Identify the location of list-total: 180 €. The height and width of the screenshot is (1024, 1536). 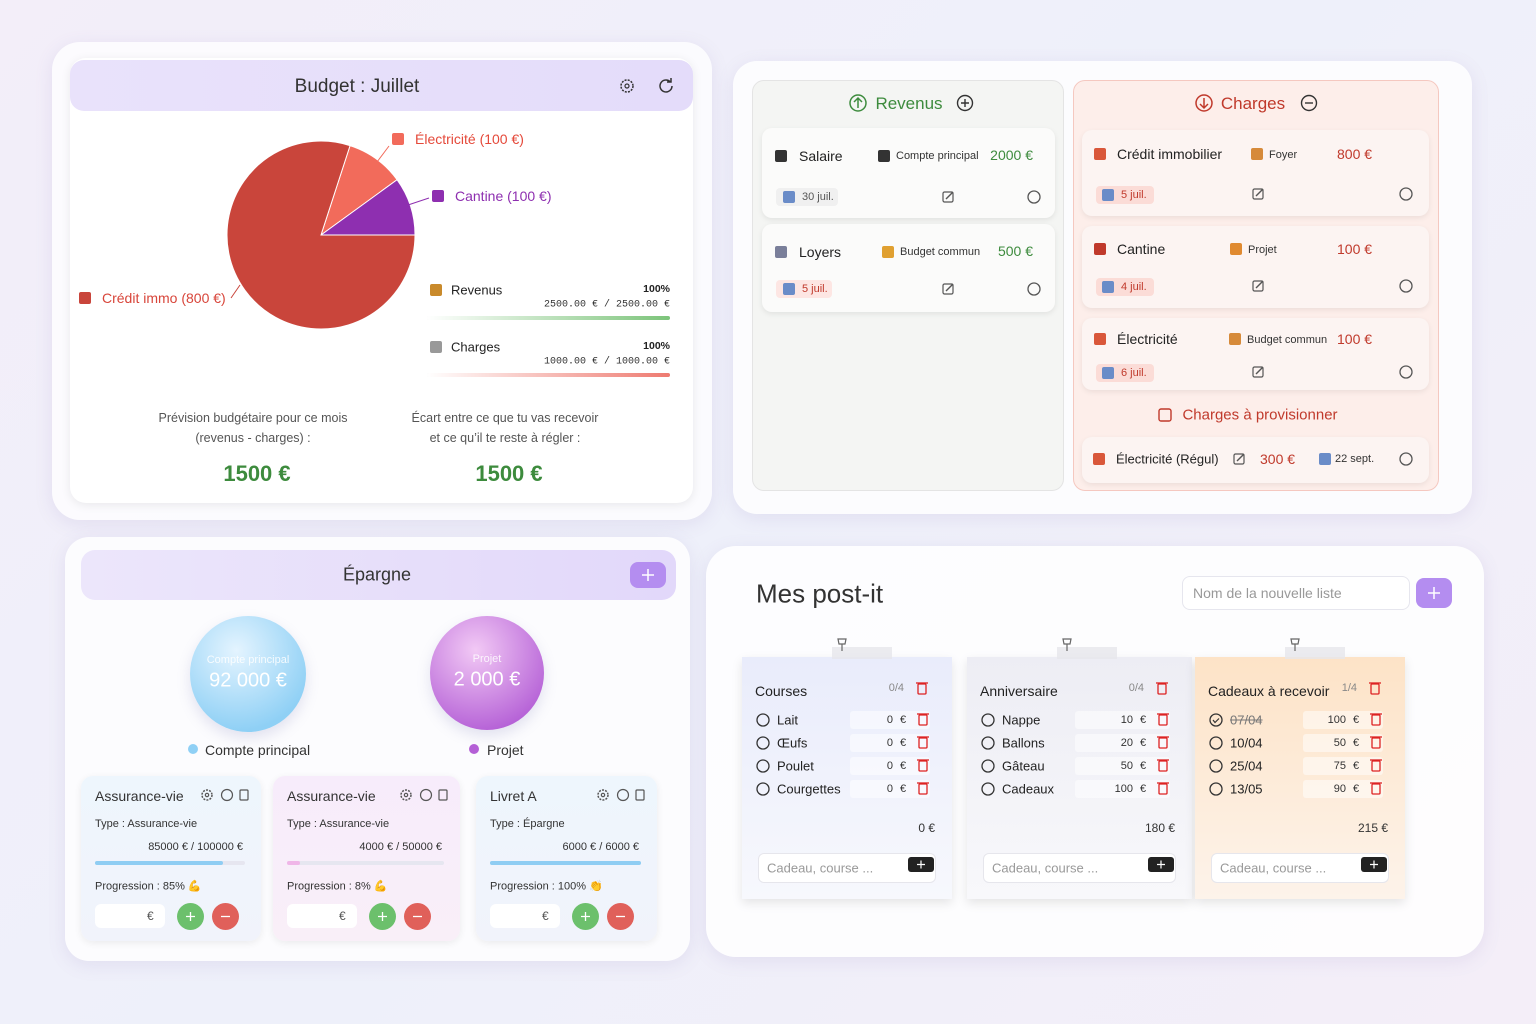
(1159, 828).